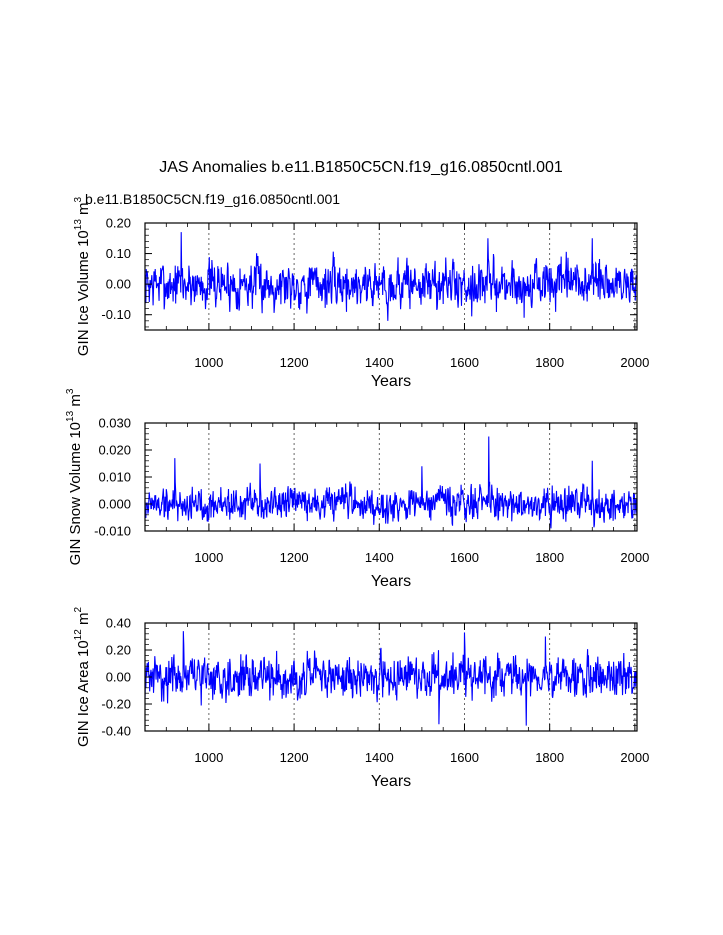 This screenshot has height=935, width=723. I want to click on y-tick-label: 0.10, so click(118, 253).